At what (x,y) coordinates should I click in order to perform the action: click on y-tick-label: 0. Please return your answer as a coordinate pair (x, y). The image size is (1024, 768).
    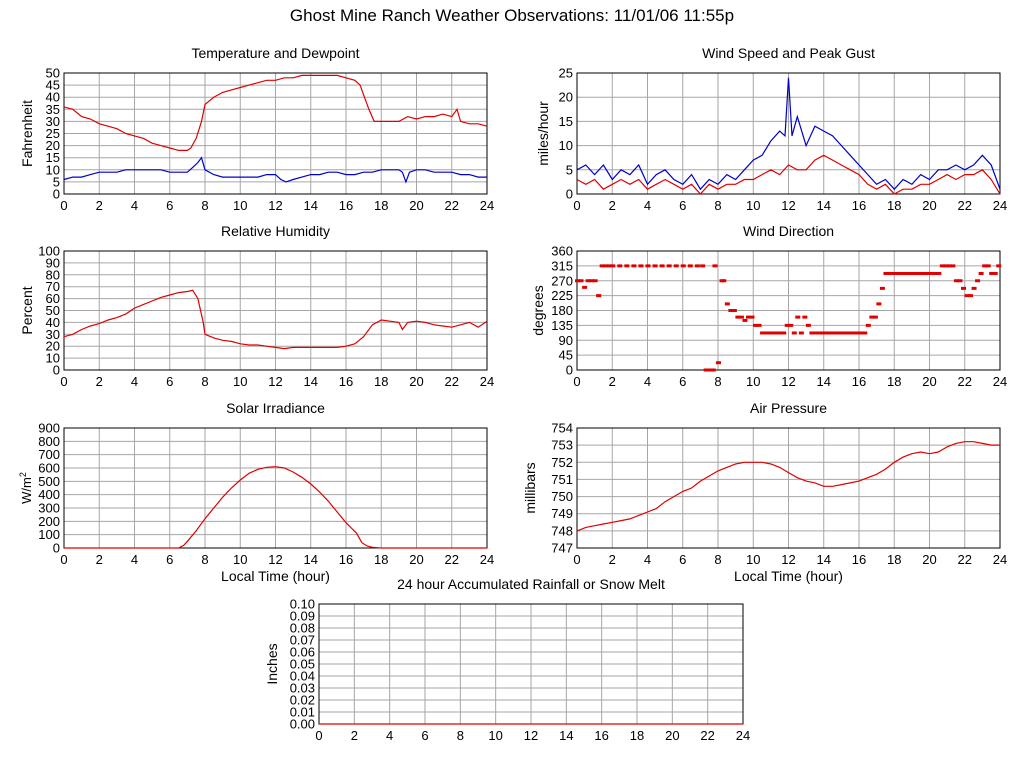
    Looking at the image, I should click on (56, 370).